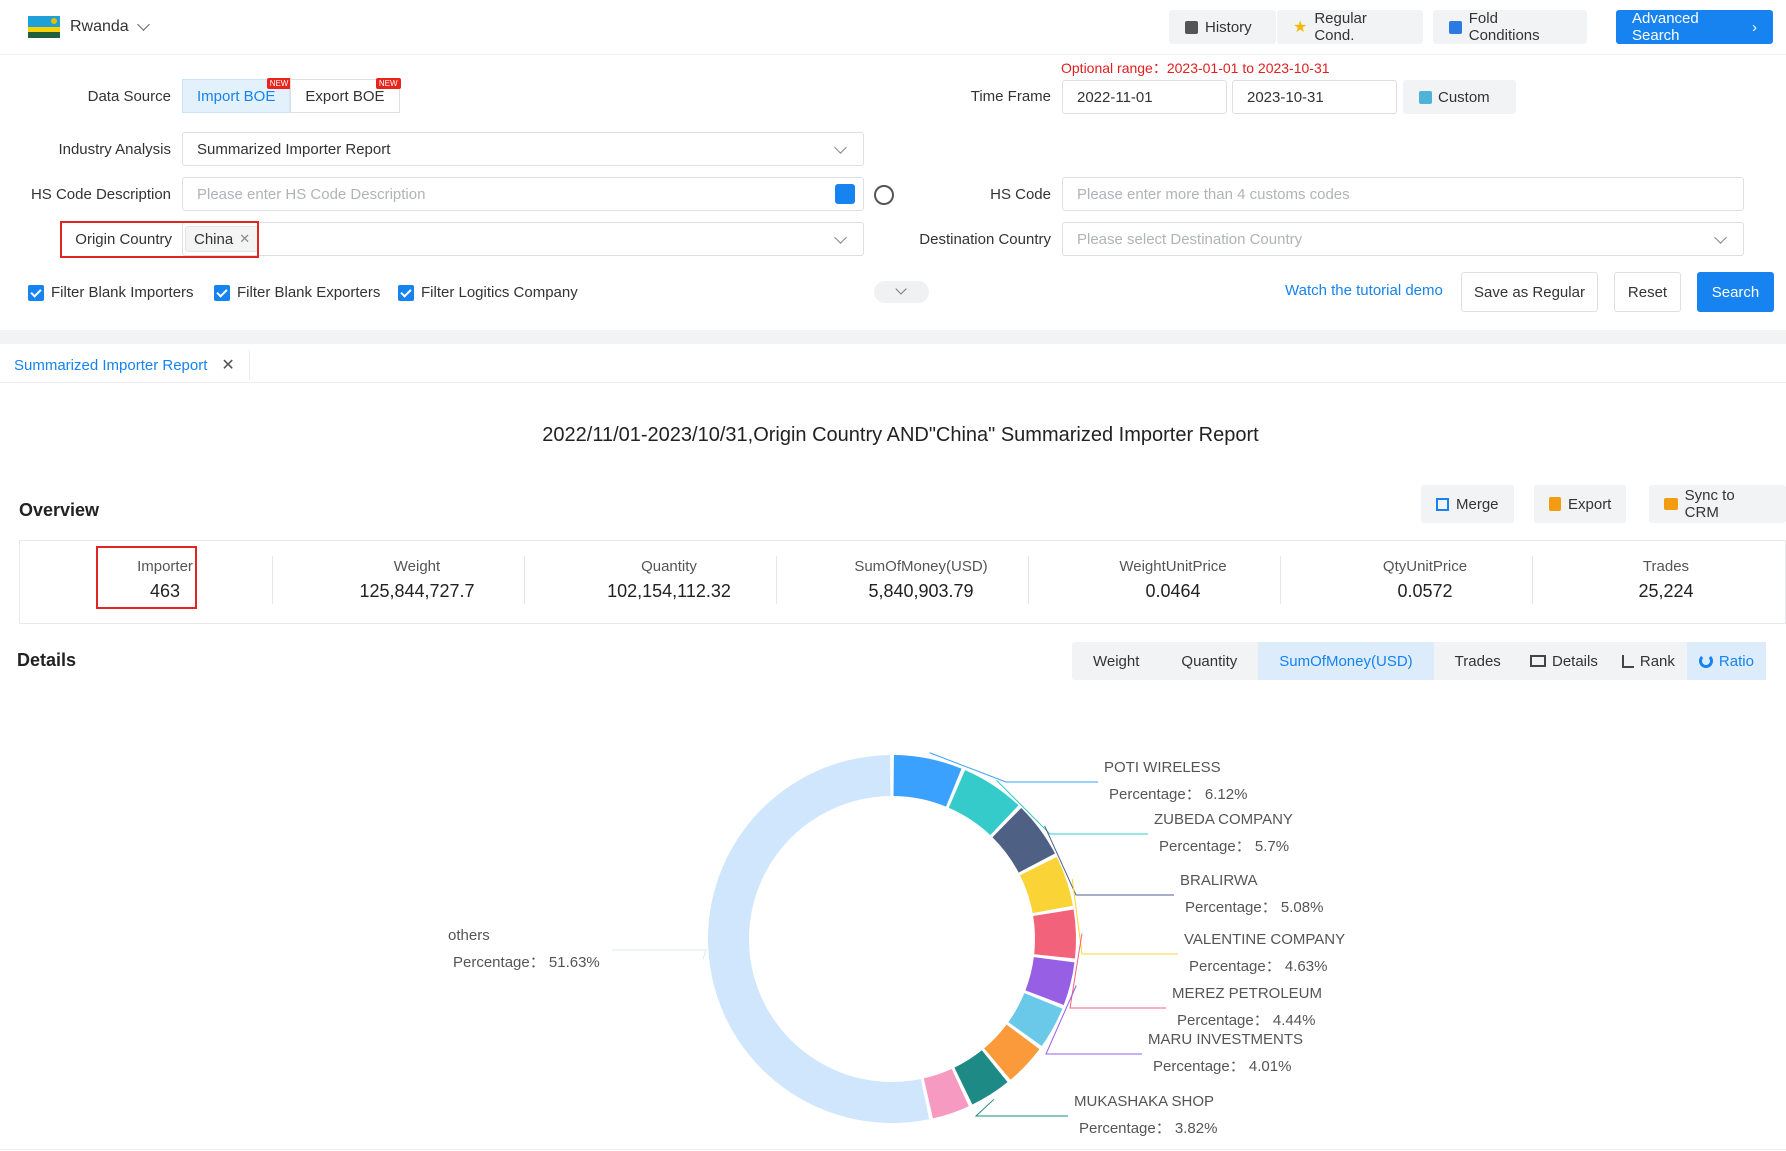  Describe the element at coordinates (1705, 661) in the screenshot. I see `pie-chart-icon` at that location.